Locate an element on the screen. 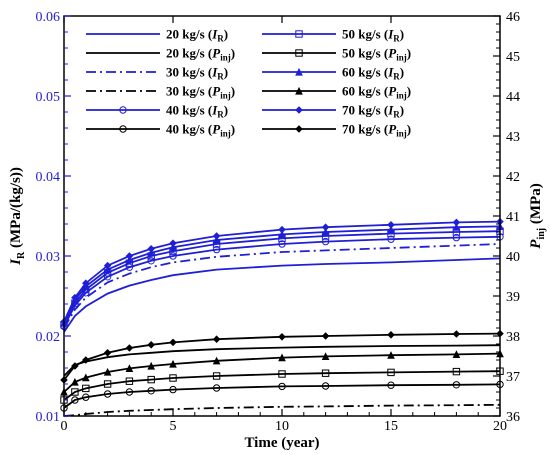 Image resolution: width=550 pixels, height=455 pixels. y-right-label-main: P is located at coordinates (536, 244).